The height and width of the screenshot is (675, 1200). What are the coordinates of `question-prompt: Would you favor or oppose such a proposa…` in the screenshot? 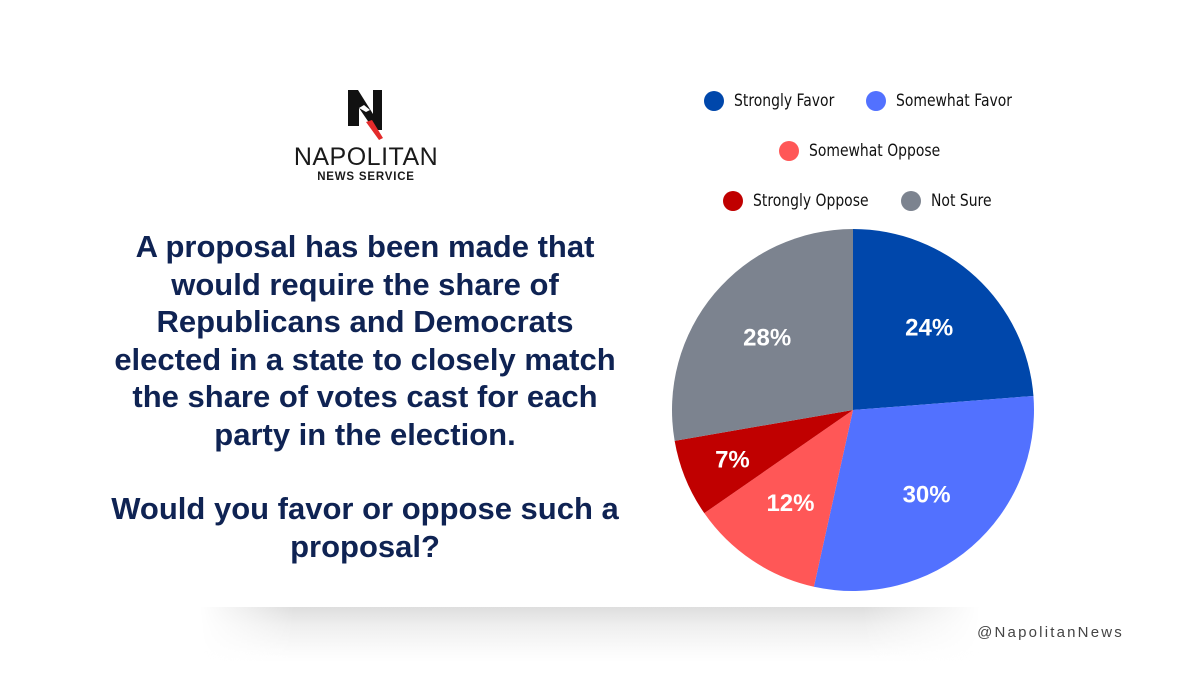 It's located at (365, 527).